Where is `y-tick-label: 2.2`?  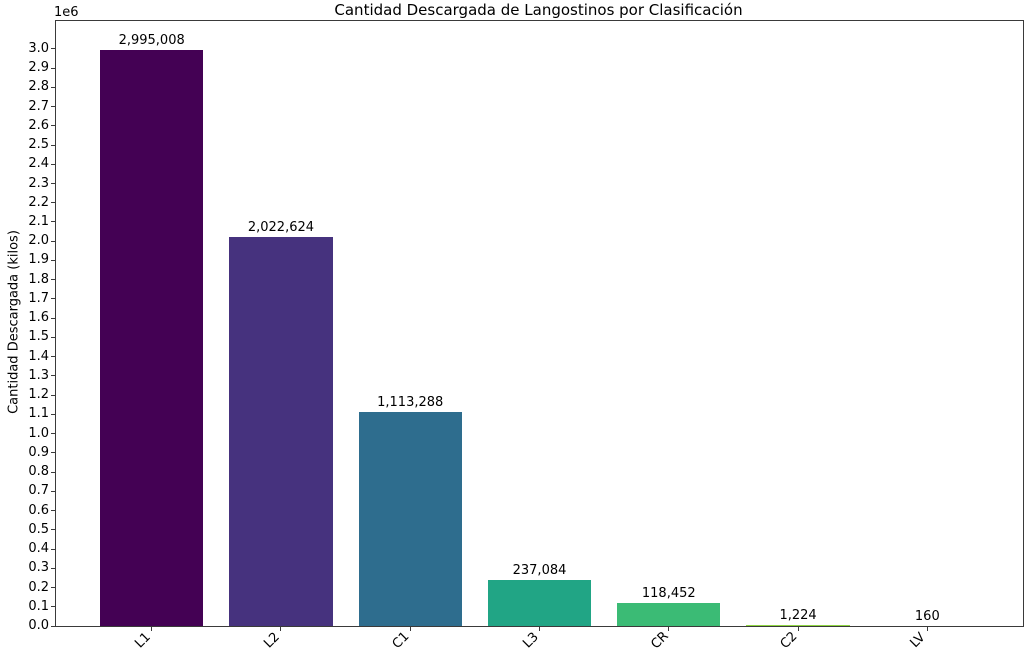 y-tick-label: 2.2 is located at coordinates (38, 202).